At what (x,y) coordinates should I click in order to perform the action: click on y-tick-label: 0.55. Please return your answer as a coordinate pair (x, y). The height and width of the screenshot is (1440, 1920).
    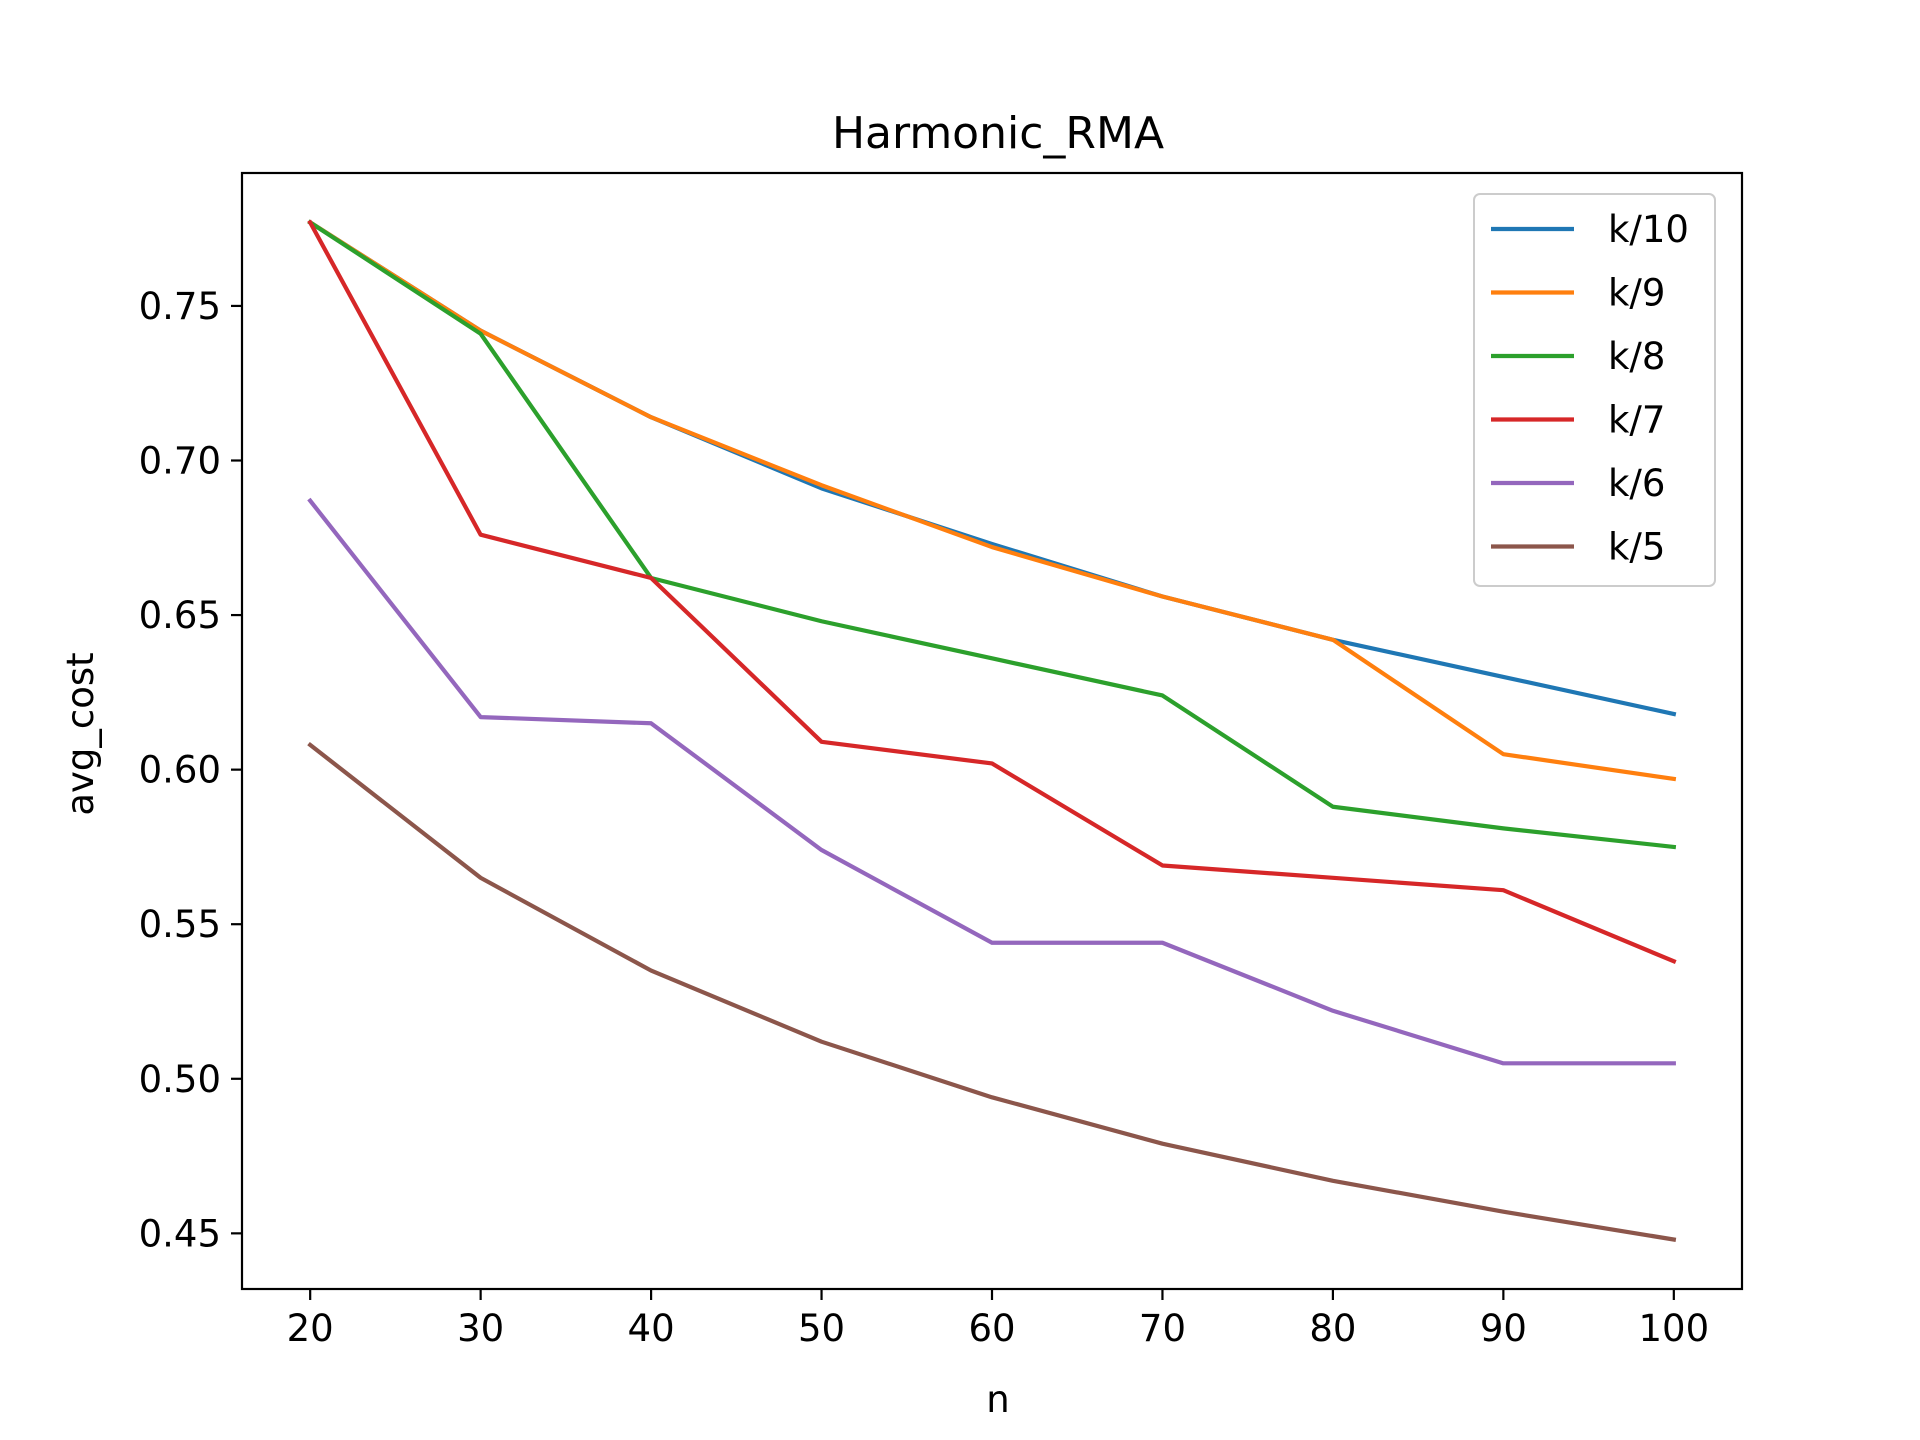
    Looking at the image, I should click on (180, 924).